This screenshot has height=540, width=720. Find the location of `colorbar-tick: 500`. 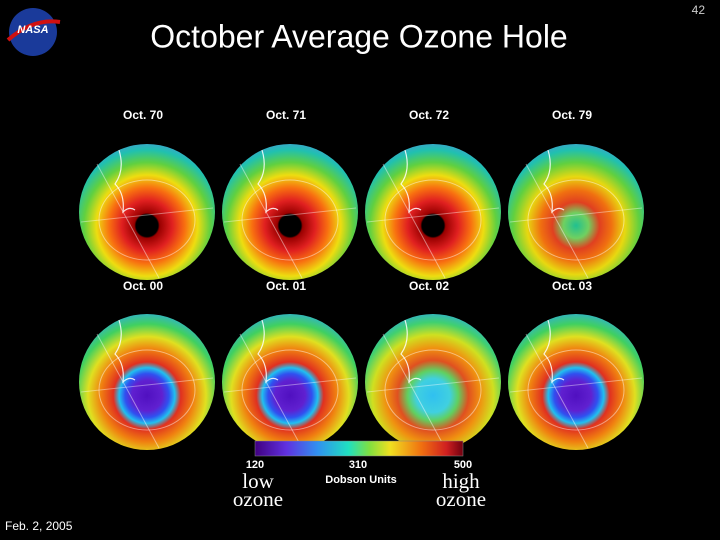

colorbar-tick: 500 is located at coordinates (463, 465).